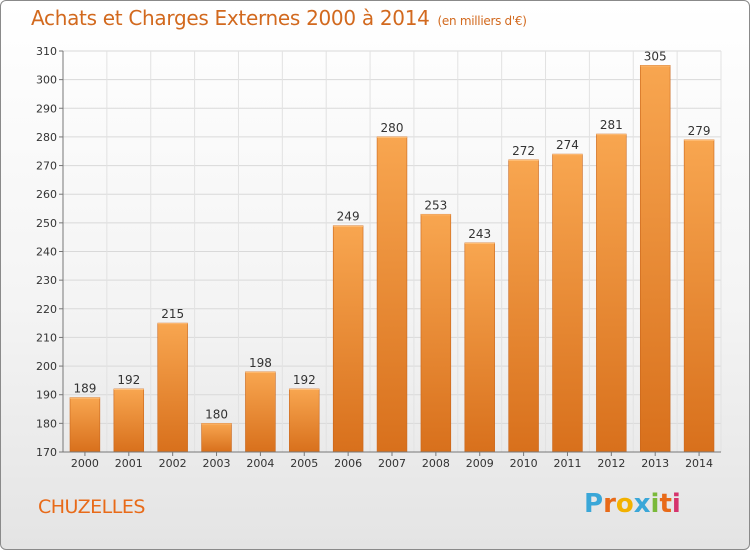  What do you see at coordinates (85, 463) in the screenshot?
I see `x-tick-label: 2000` at bounding box center [85, 463].